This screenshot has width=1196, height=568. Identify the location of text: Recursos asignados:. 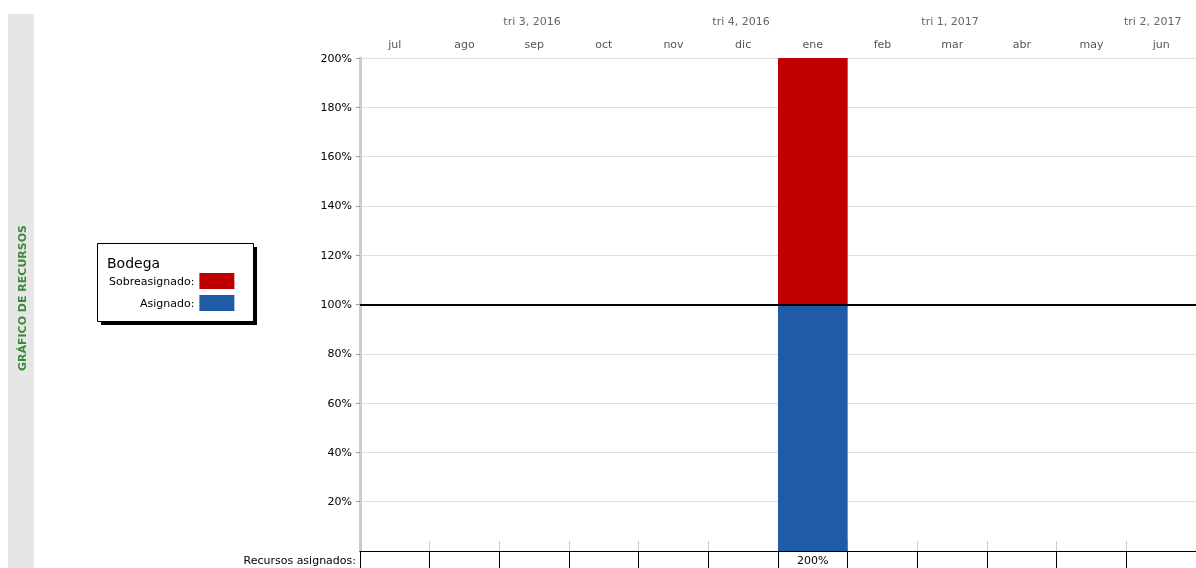
(300, 560).